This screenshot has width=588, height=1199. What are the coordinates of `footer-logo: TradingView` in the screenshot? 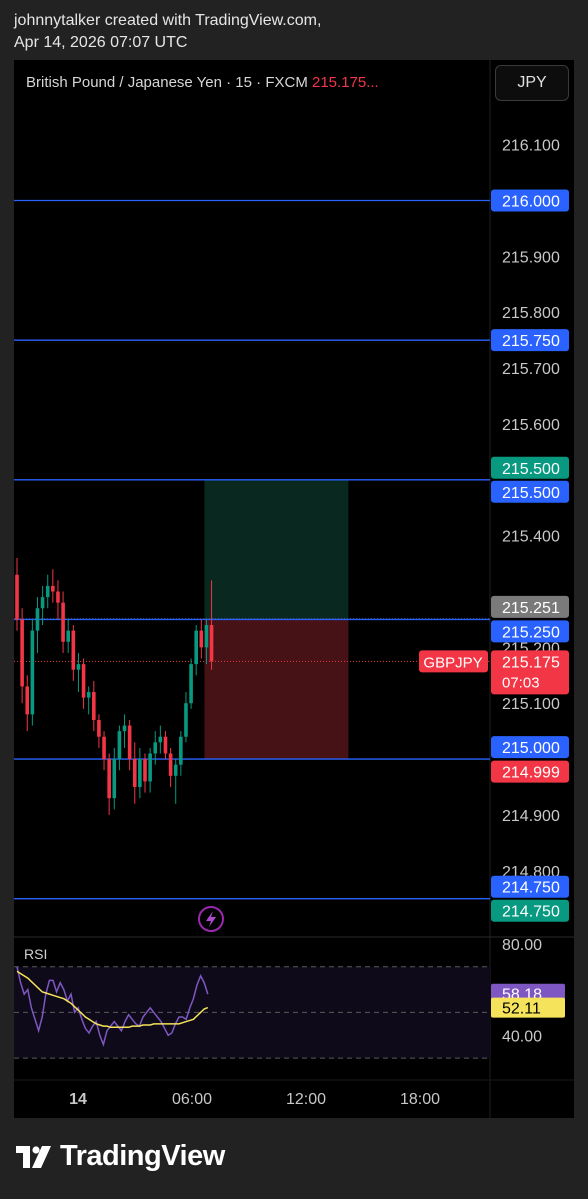 It's located at (120, 1156).